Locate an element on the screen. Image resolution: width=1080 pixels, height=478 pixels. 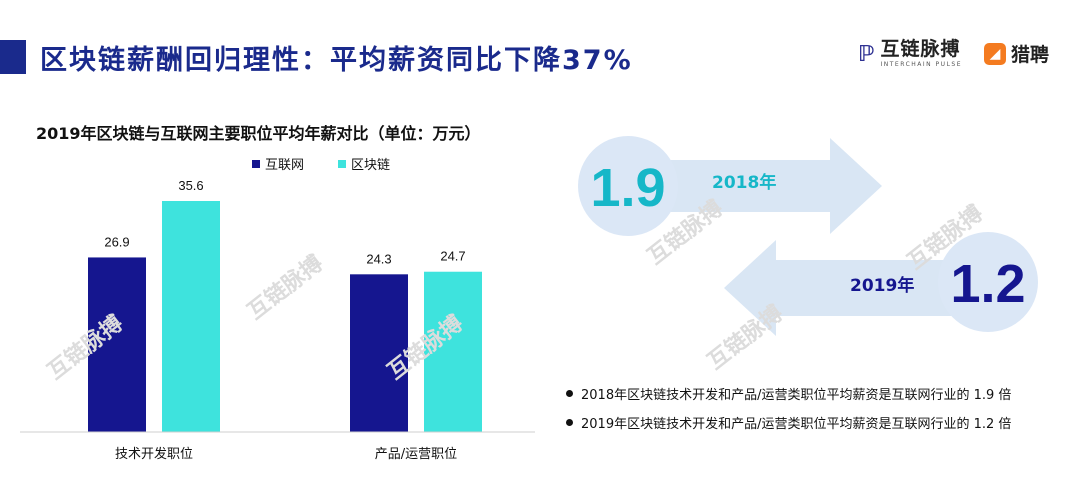
data-label: 24.3 is located at coordinates (378, 258).